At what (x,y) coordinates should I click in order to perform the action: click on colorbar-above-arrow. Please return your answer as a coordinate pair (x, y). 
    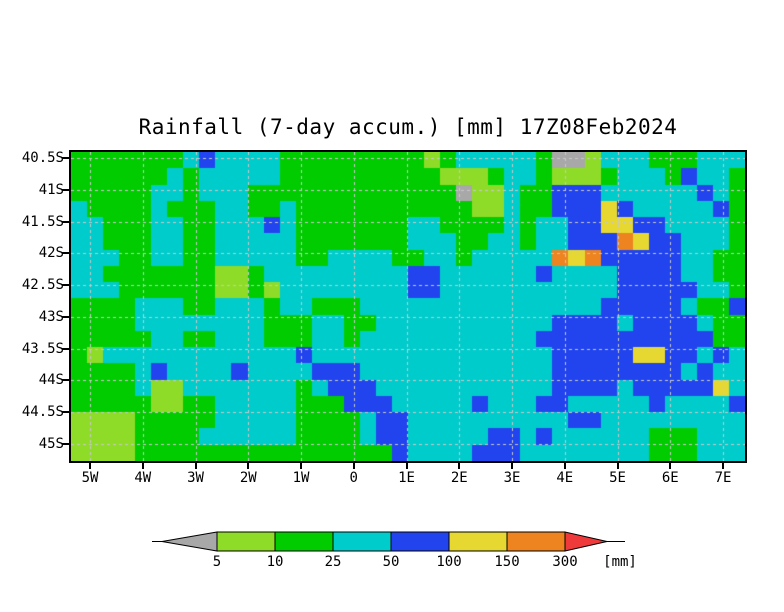
    Looking at the image, I should click on (586, 541).